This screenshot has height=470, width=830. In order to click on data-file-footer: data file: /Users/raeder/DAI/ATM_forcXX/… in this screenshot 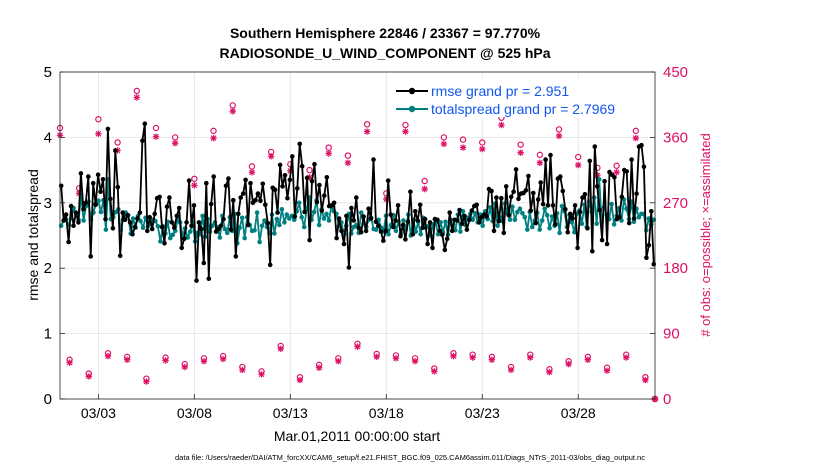, I will do `click(410, 457)`.